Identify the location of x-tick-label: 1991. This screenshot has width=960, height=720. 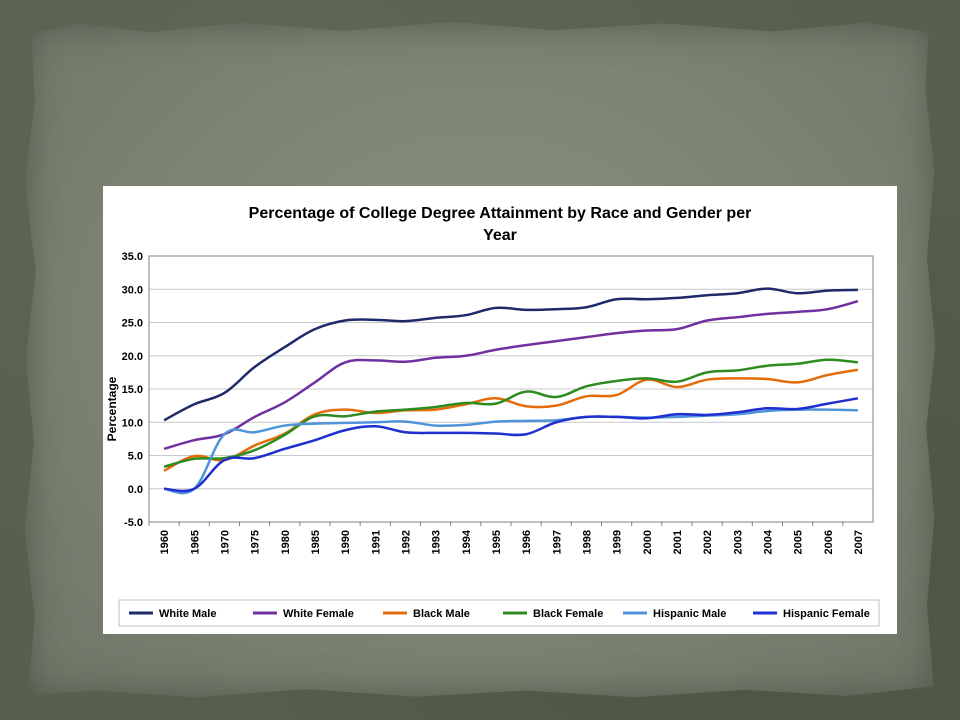
(376, 542).